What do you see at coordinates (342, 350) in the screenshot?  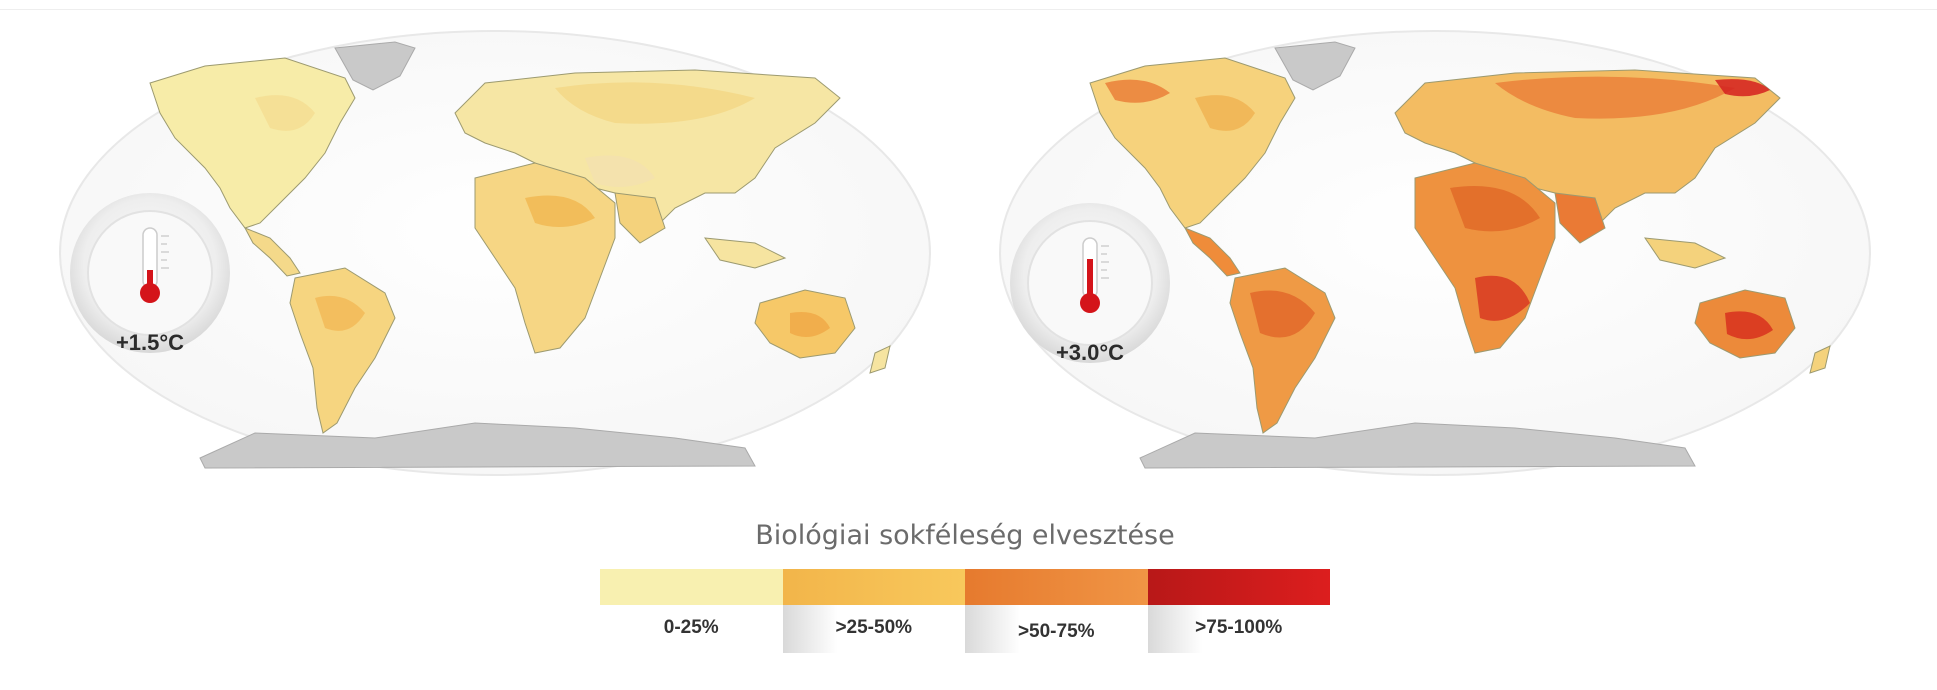 I see `south-america` at bounding box center [342, 350].